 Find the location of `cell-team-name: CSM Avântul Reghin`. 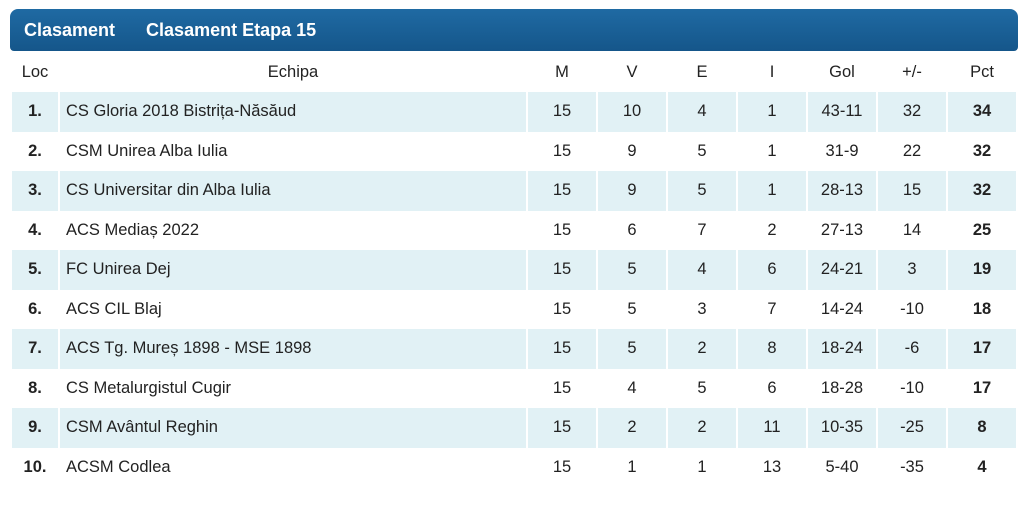

cell-team-name: CSM Avântul Reghin is located at coordinates (293, 428).